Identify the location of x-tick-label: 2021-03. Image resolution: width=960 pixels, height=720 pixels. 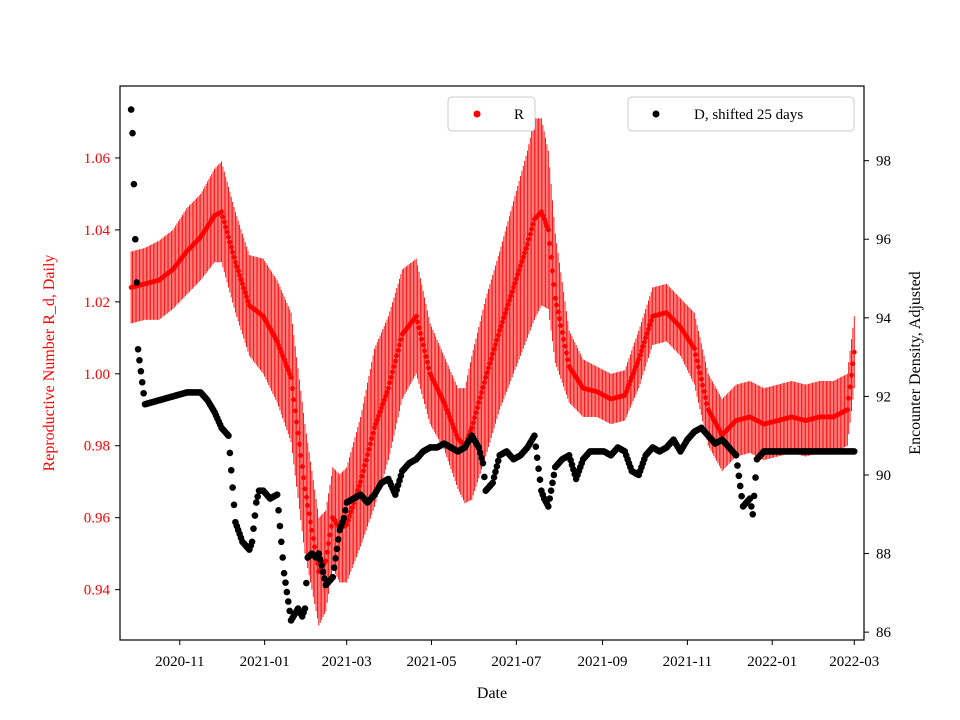
(347, 662).